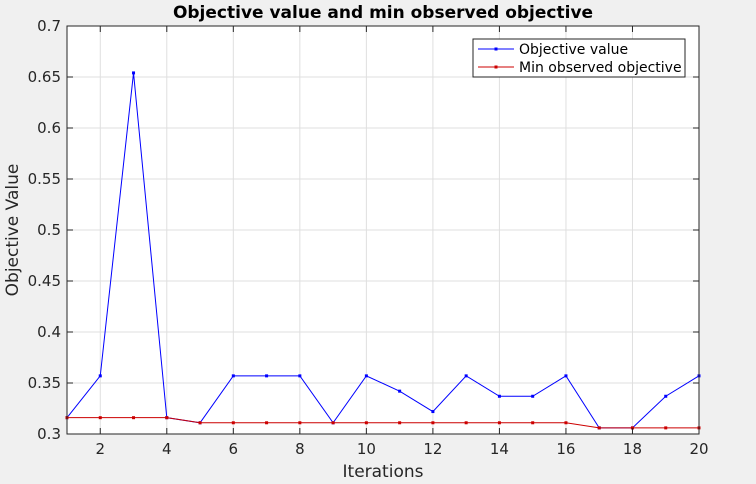  I want to click on y-axis-label: Objective Value, so click(13, 230).